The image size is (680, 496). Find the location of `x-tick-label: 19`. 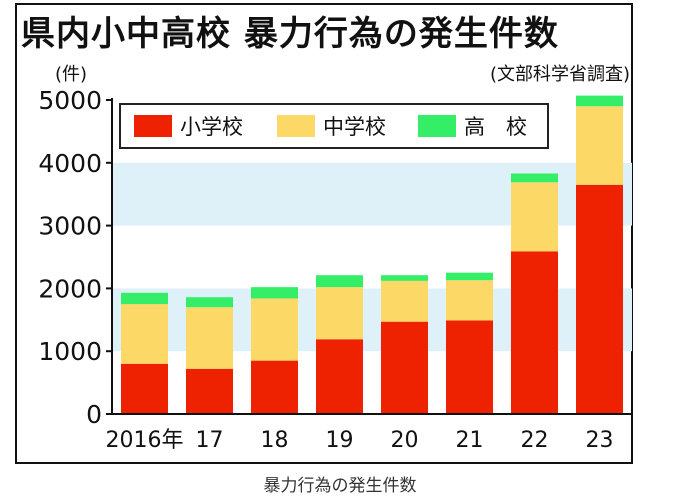

x-tick-label: 19 is located at coordinates (340, 440).